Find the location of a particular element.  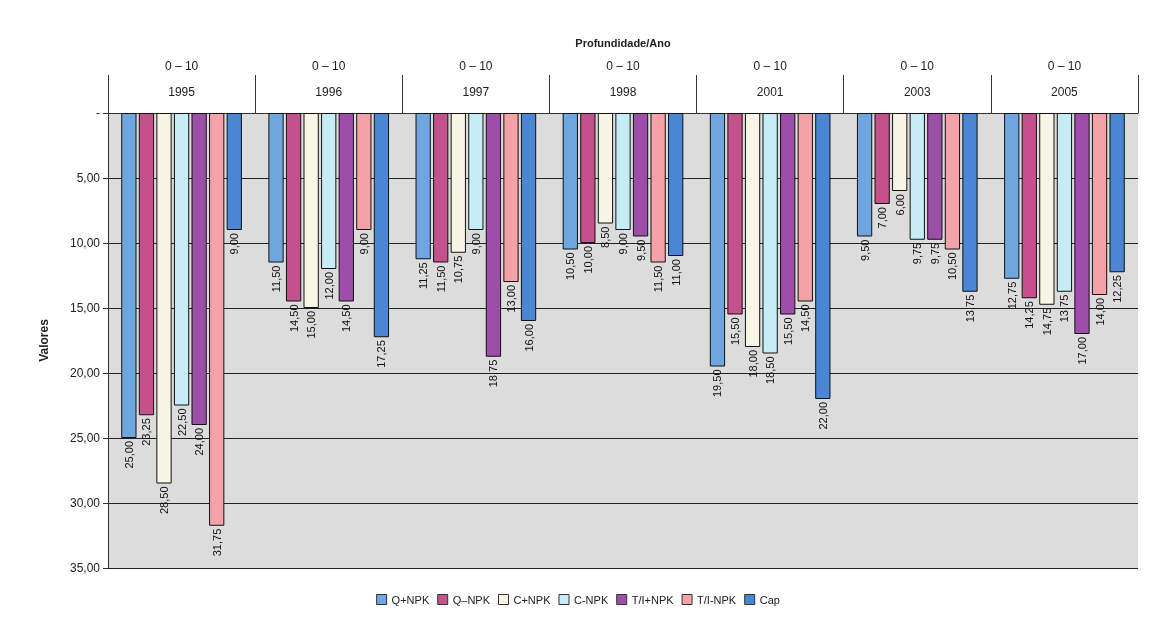

data-label: 12,75 is located at coordinates (1011, 295).